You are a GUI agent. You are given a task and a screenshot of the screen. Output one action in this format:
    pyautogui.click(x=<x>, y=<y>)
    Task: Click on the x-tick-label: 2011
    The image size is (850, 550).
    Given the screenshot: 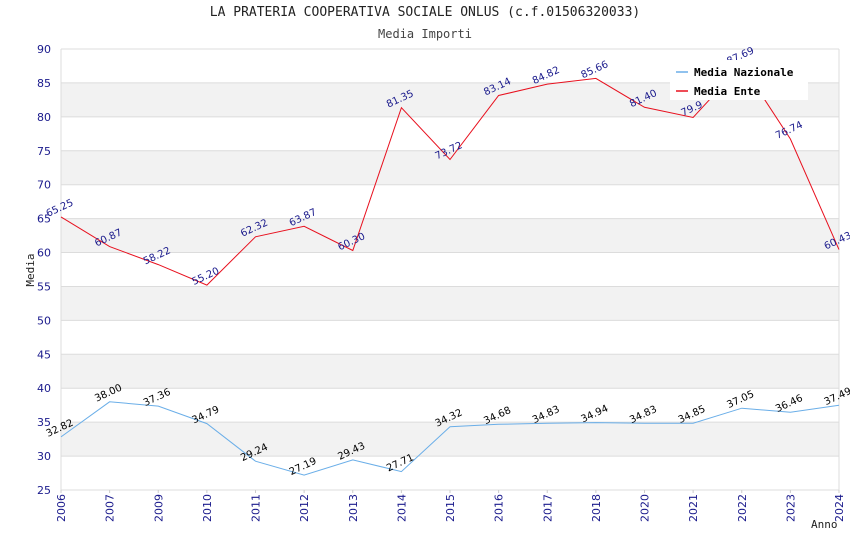 What is the action you would take?
    pyautogui.click(x=256, y=508)
    